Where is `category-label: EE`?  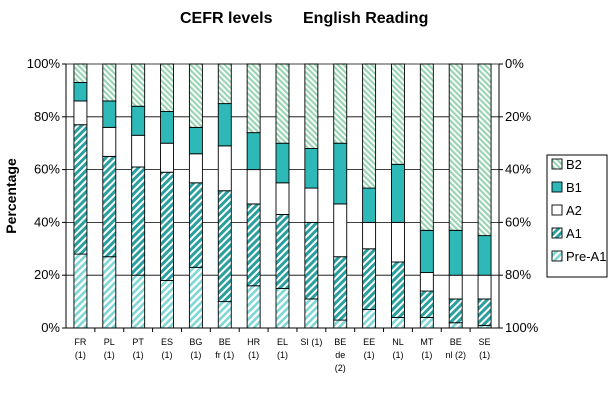
category-label: EE is located at coordinates (369, 342).